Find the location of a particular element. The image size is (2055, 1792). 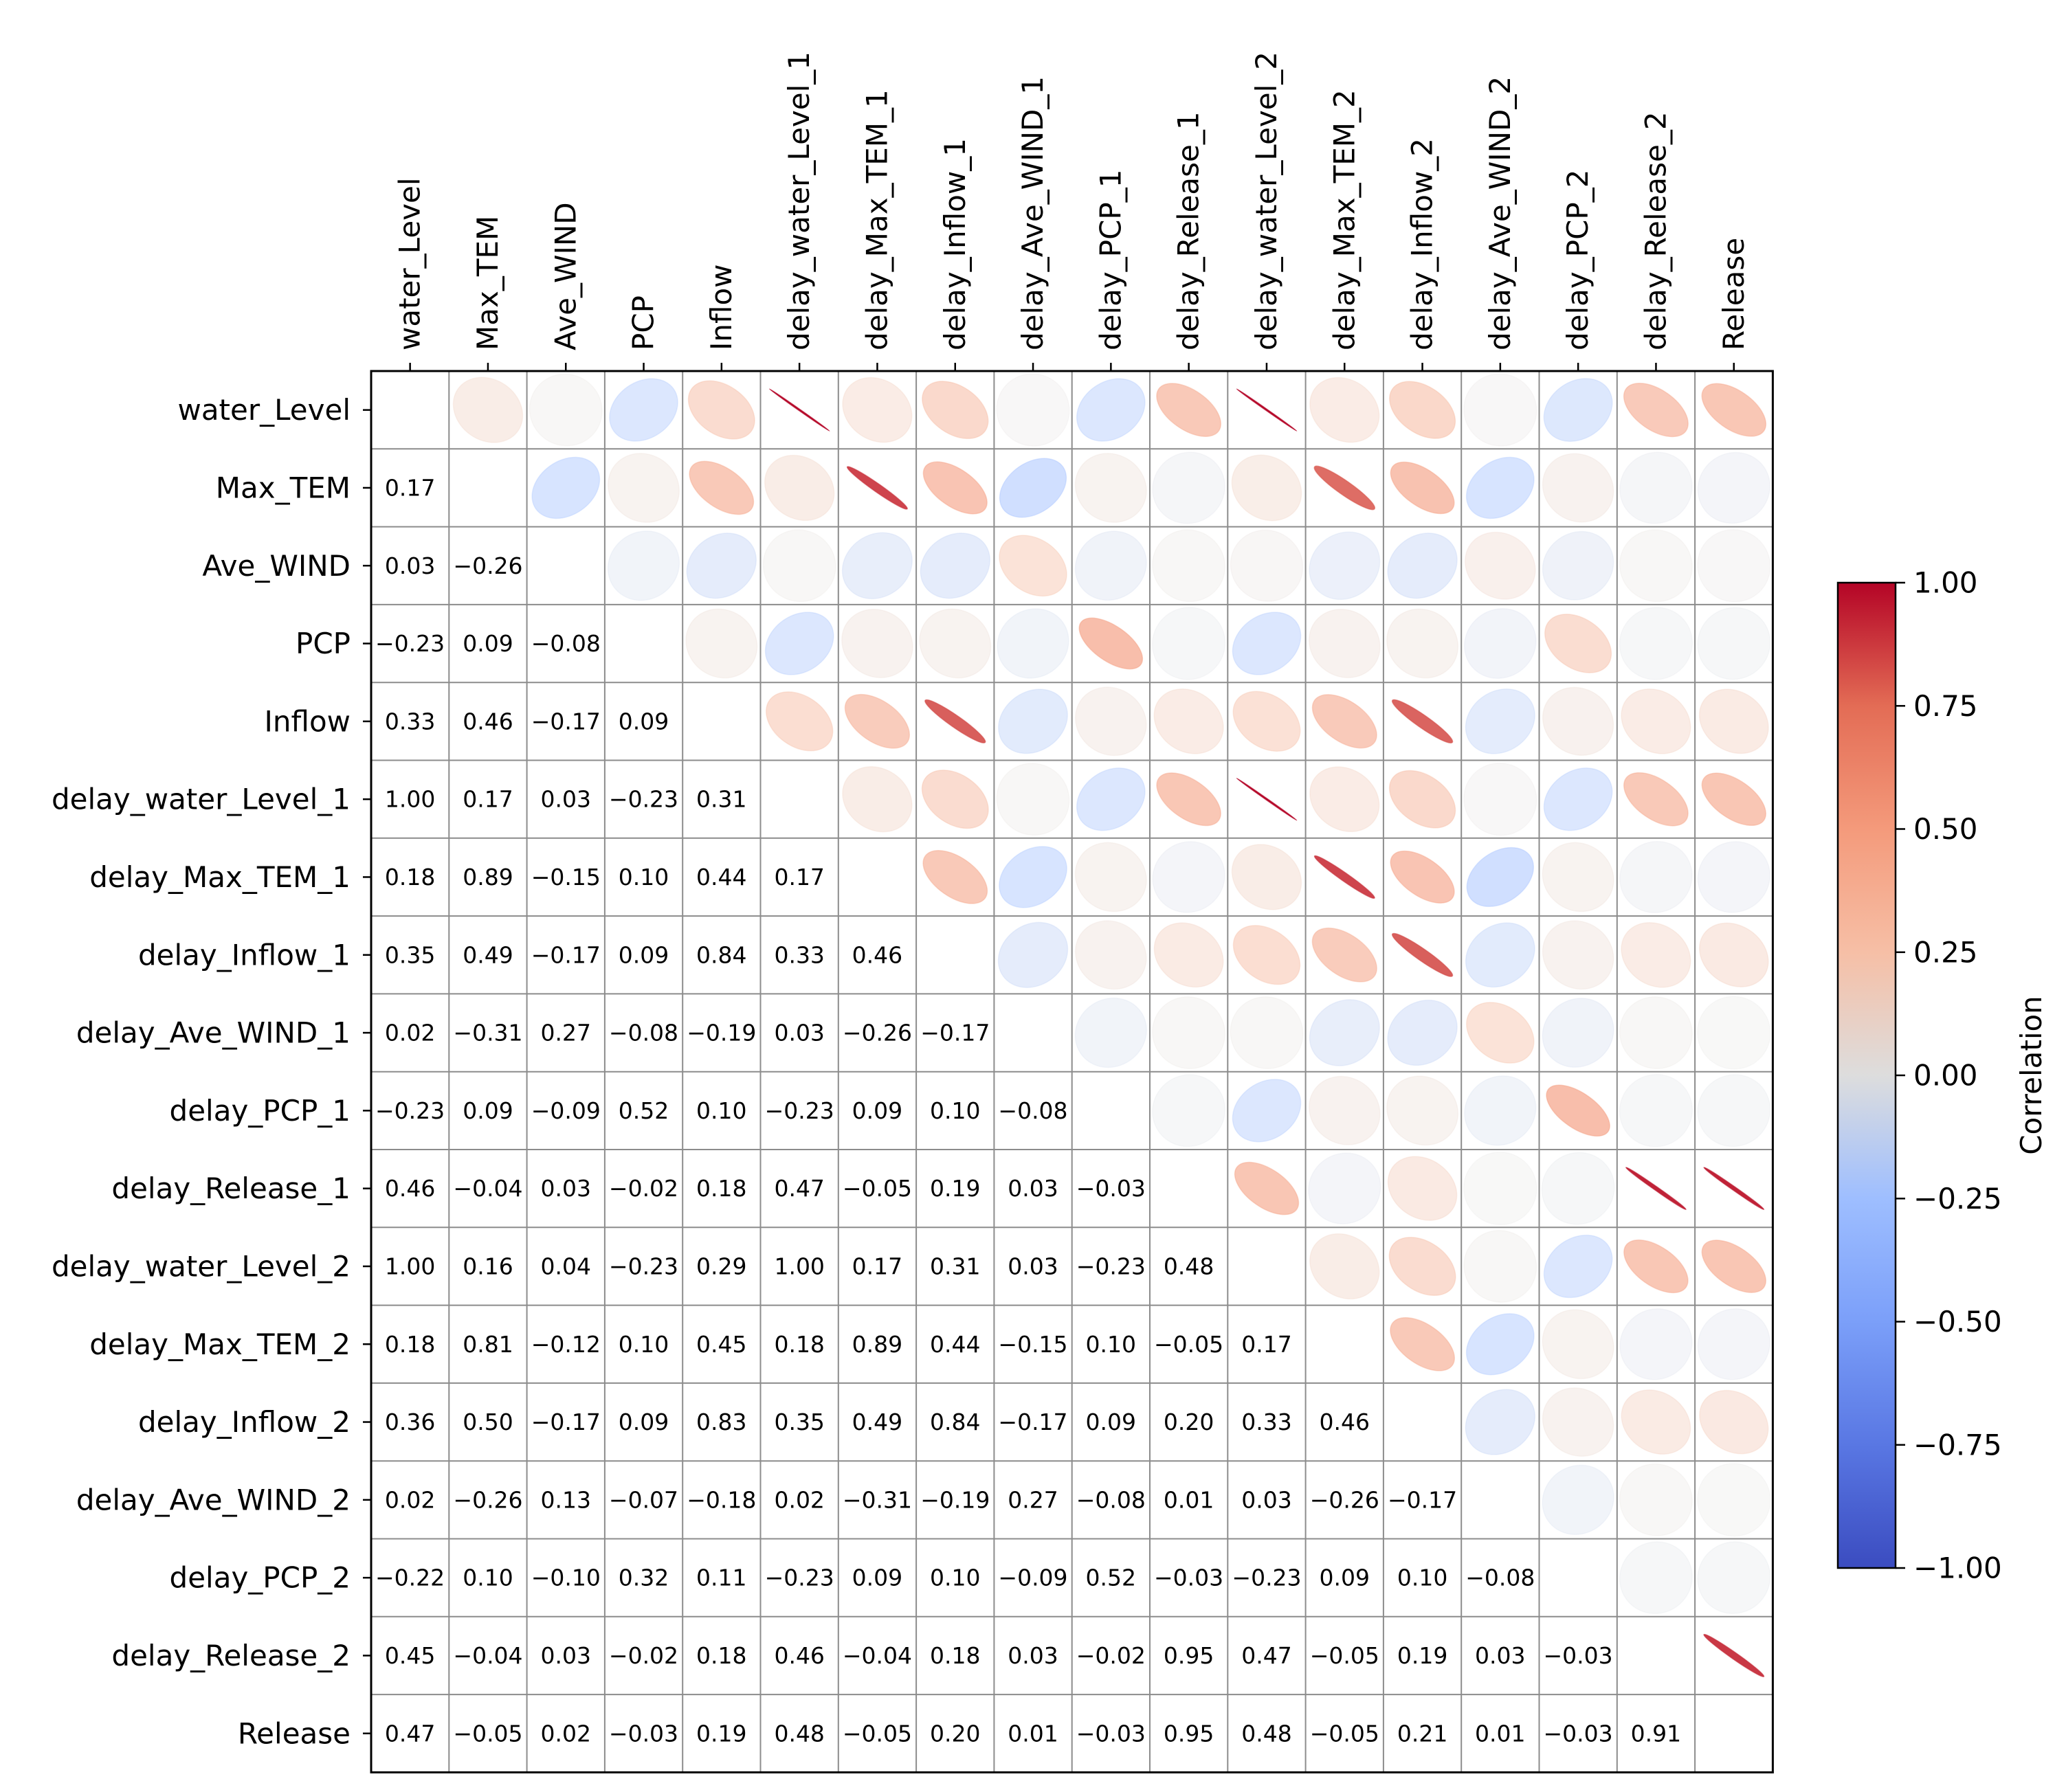

y-tick-label: delay_Ave_WIND_2 is located at coordinates (213, 1499).